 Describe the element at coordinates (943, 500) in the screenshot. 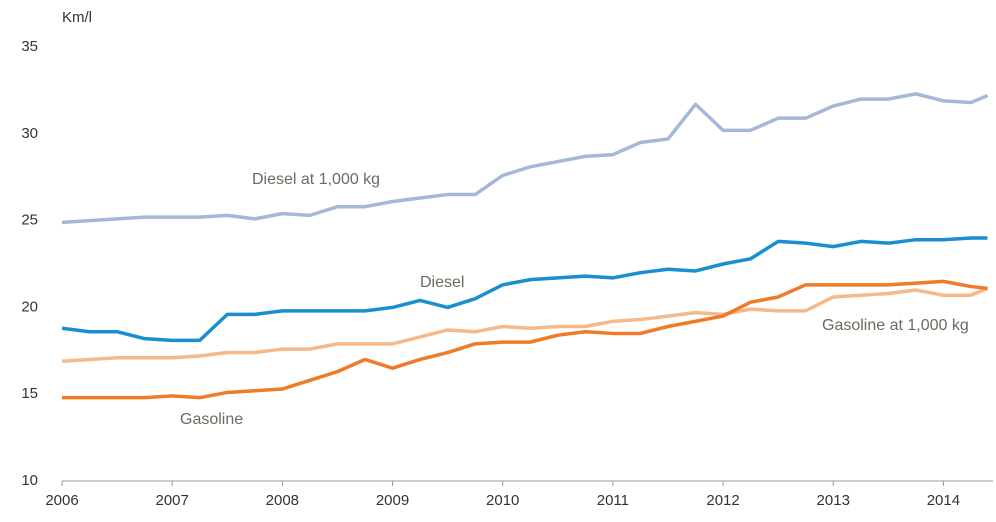

I see `x-tick-label: 2014` at that location.